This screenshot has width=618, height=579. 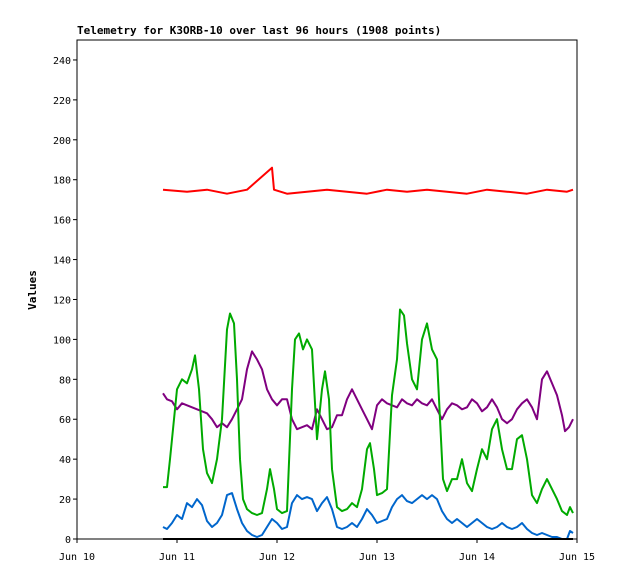 I want to click on x-tick-label: Jun 13, so click(x=377, y=557).